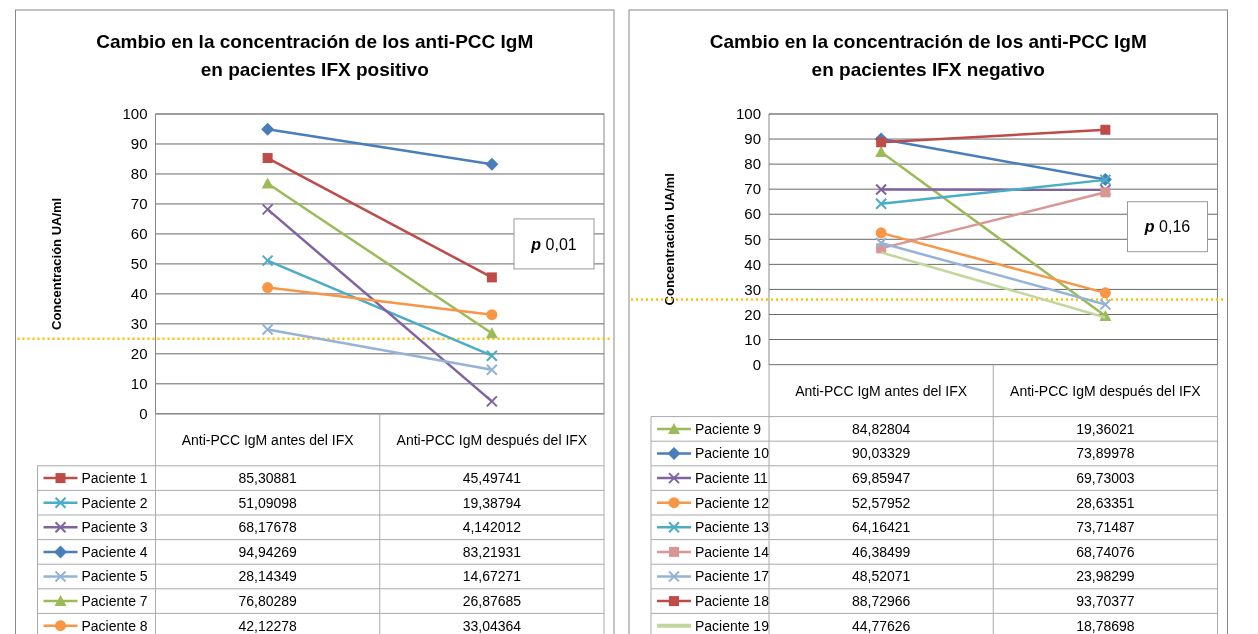 The width and height of the screenshot is (1258, 634). Describe the element at coordinates (114, 551) in the screenshot. I see `legend-label: Paciente 4` at that location.